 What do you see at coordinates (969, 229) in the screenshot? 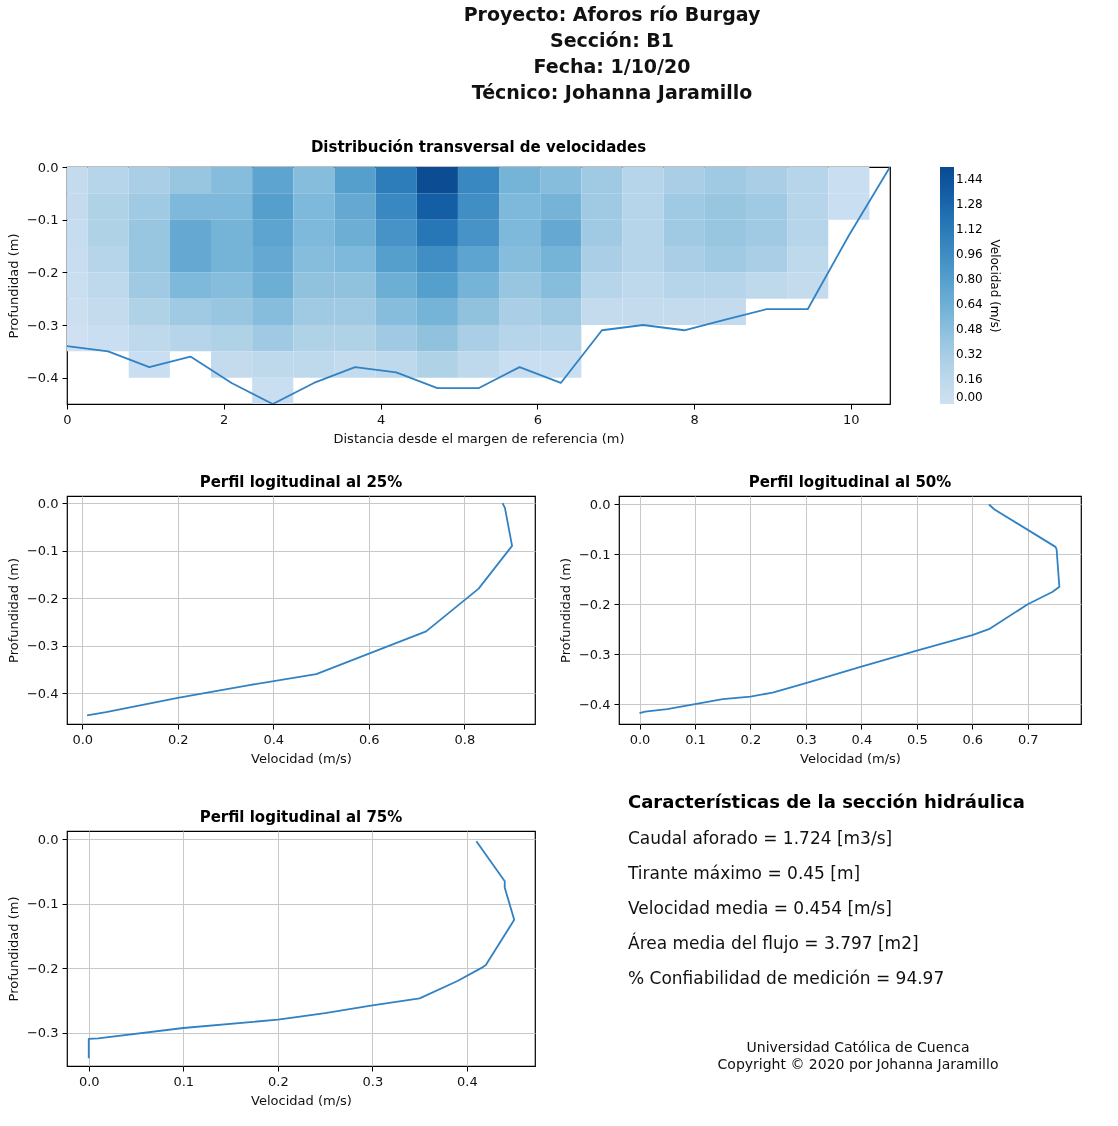
I see `color-bar-label: 1.12` at bounding box center [969, 229].